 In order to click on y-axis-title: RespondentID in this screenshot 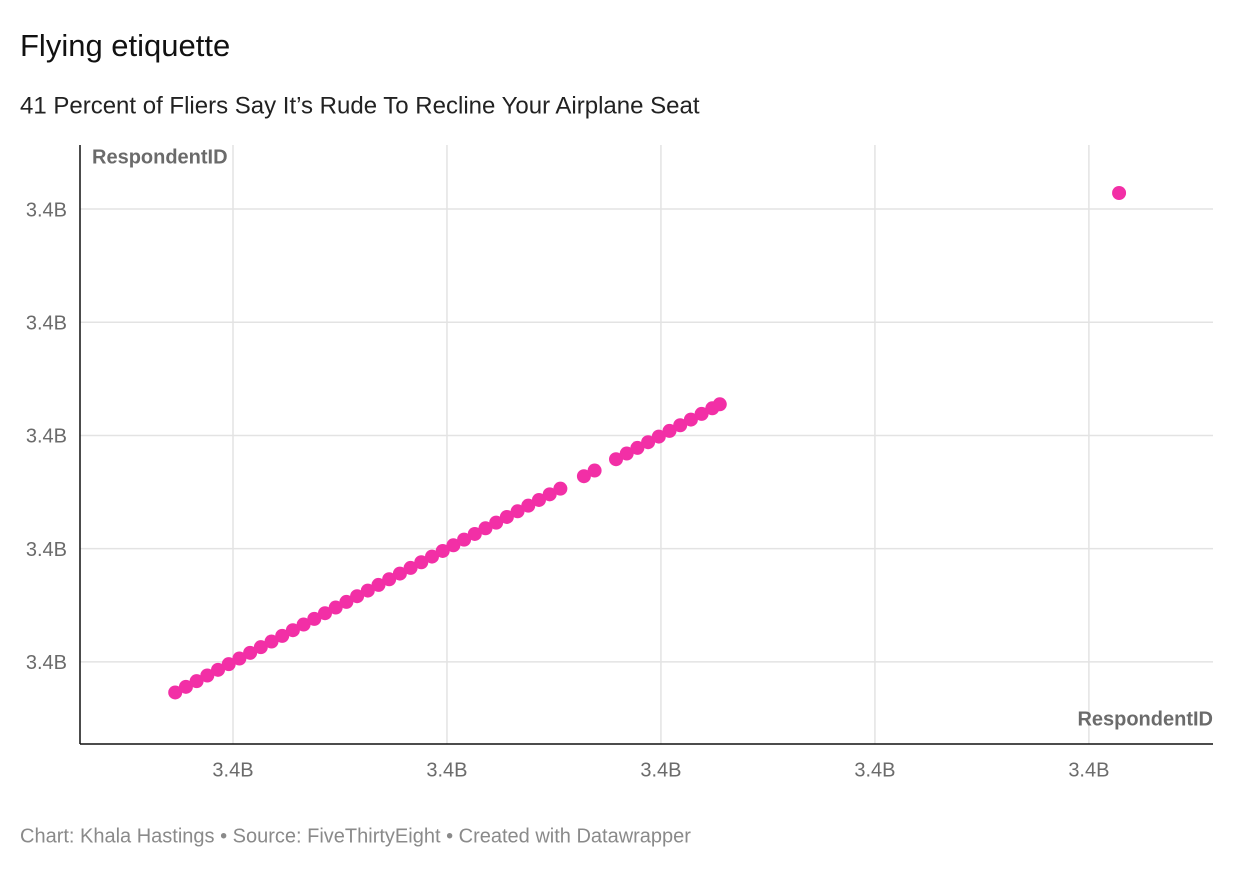, I will do `click(160, 157)`.